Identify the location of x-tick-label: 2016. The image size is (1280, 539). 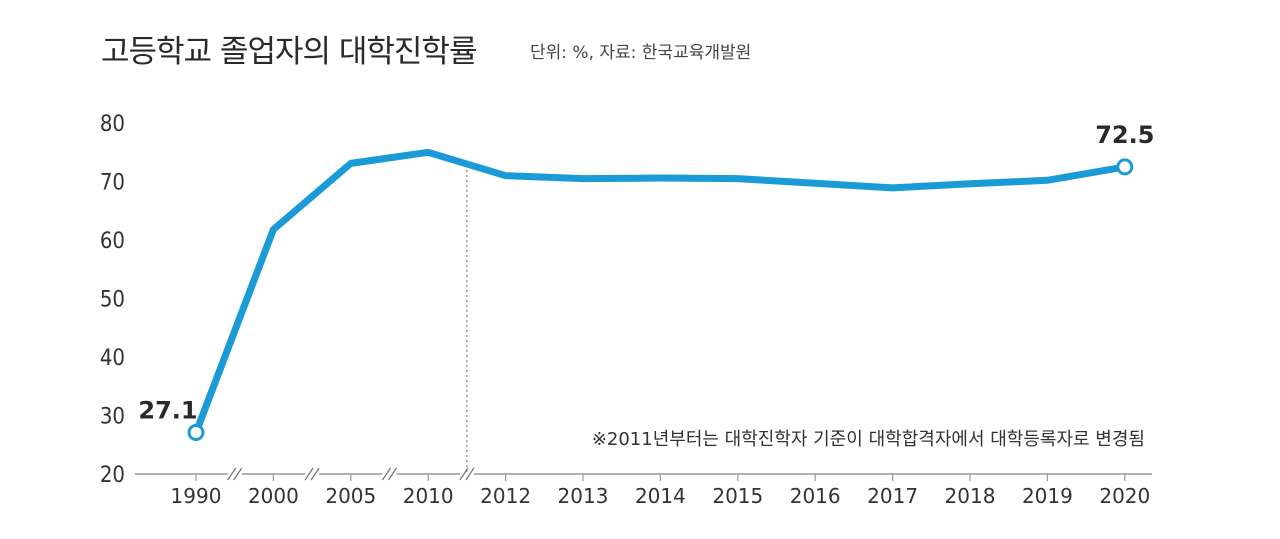
(815, 496).